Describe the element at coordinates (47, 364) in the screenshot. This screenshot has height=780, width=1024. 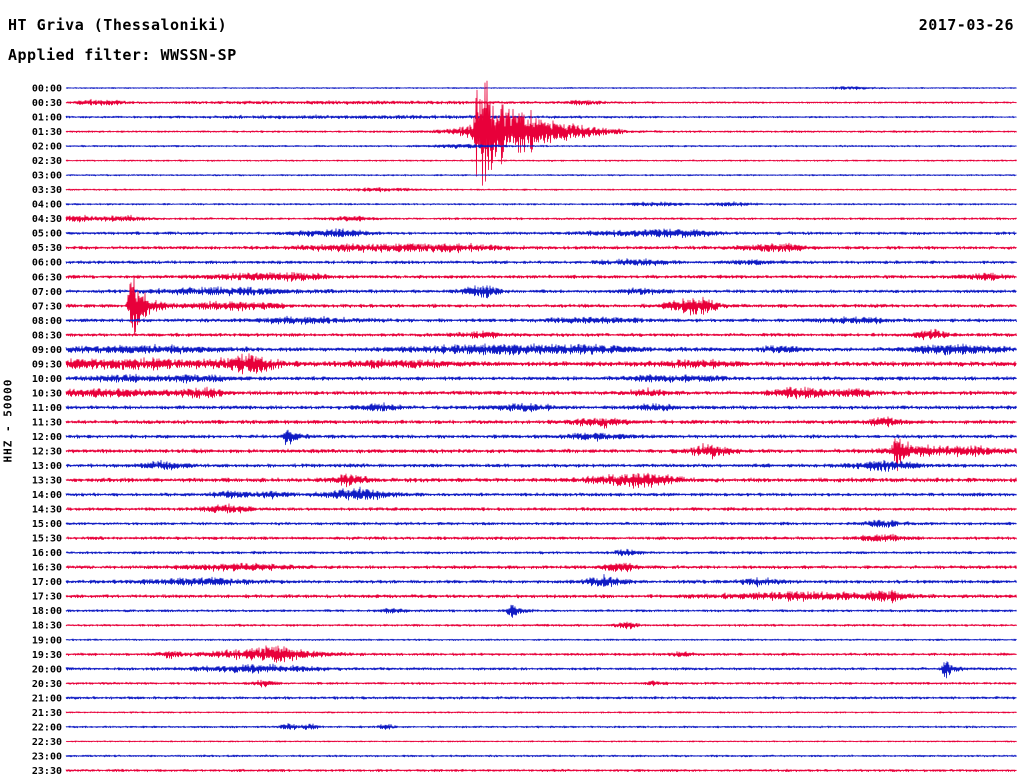
I see `time-label-09:30: 09:30` at that location.